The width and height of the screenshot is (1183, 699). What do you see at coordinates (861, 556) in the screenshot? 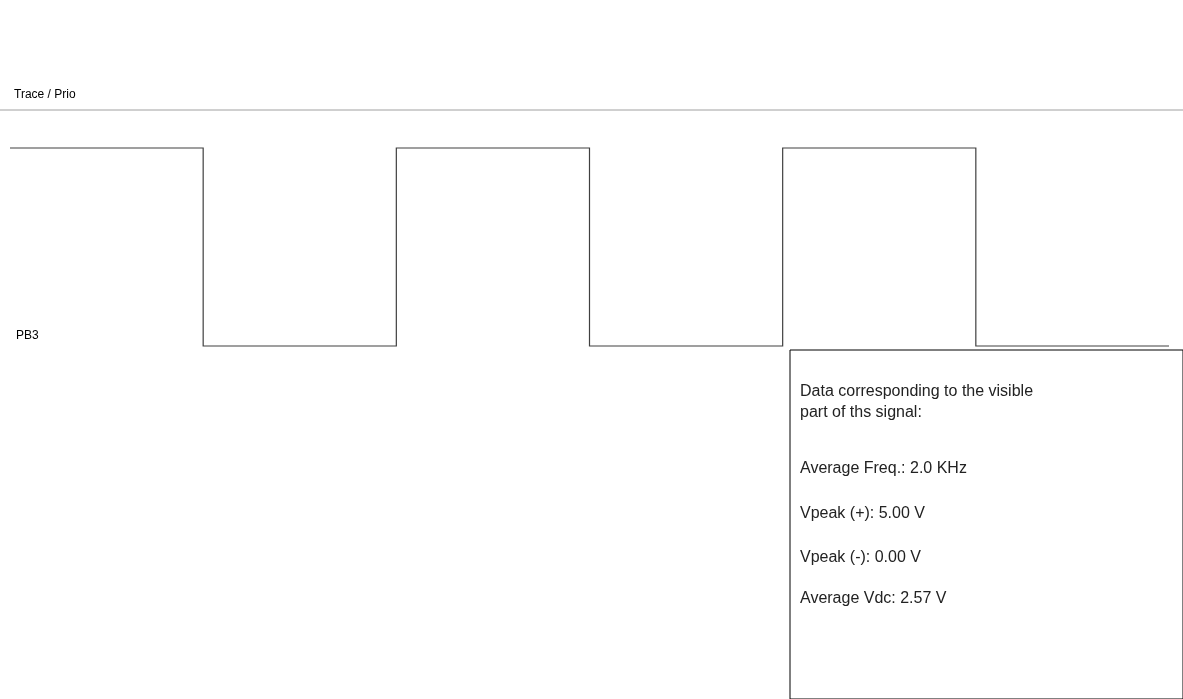
I see `text: Vpeak (-): 0.00 V` at bounding box center [861, 556].